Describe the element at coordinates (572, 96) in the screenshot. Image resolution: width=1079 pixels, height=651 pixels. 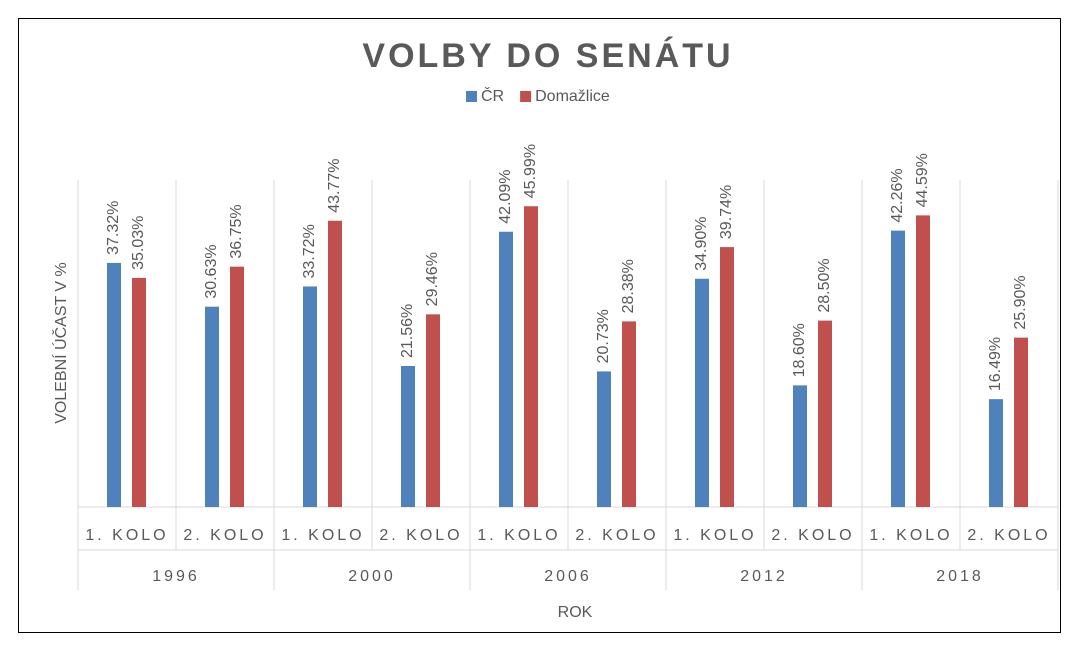
I see `legend-label: Domažlice` at that location.